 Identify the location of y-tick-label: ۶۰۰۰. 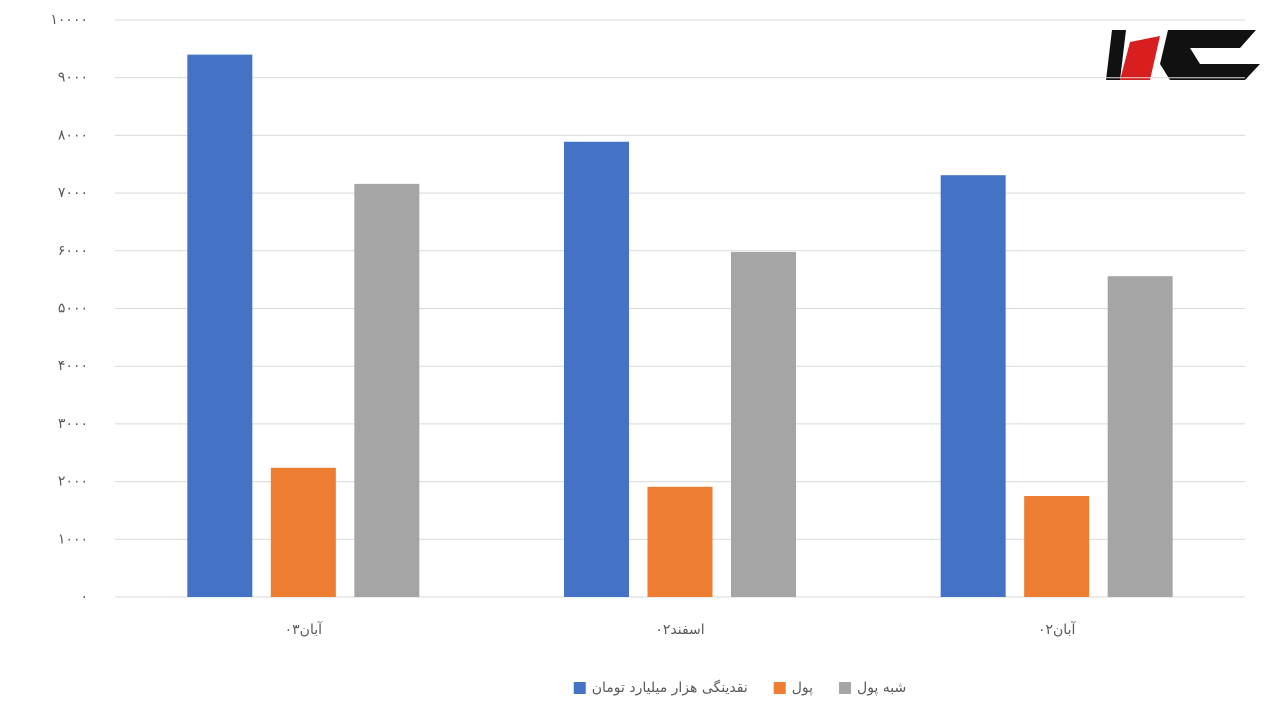
(73, 251).